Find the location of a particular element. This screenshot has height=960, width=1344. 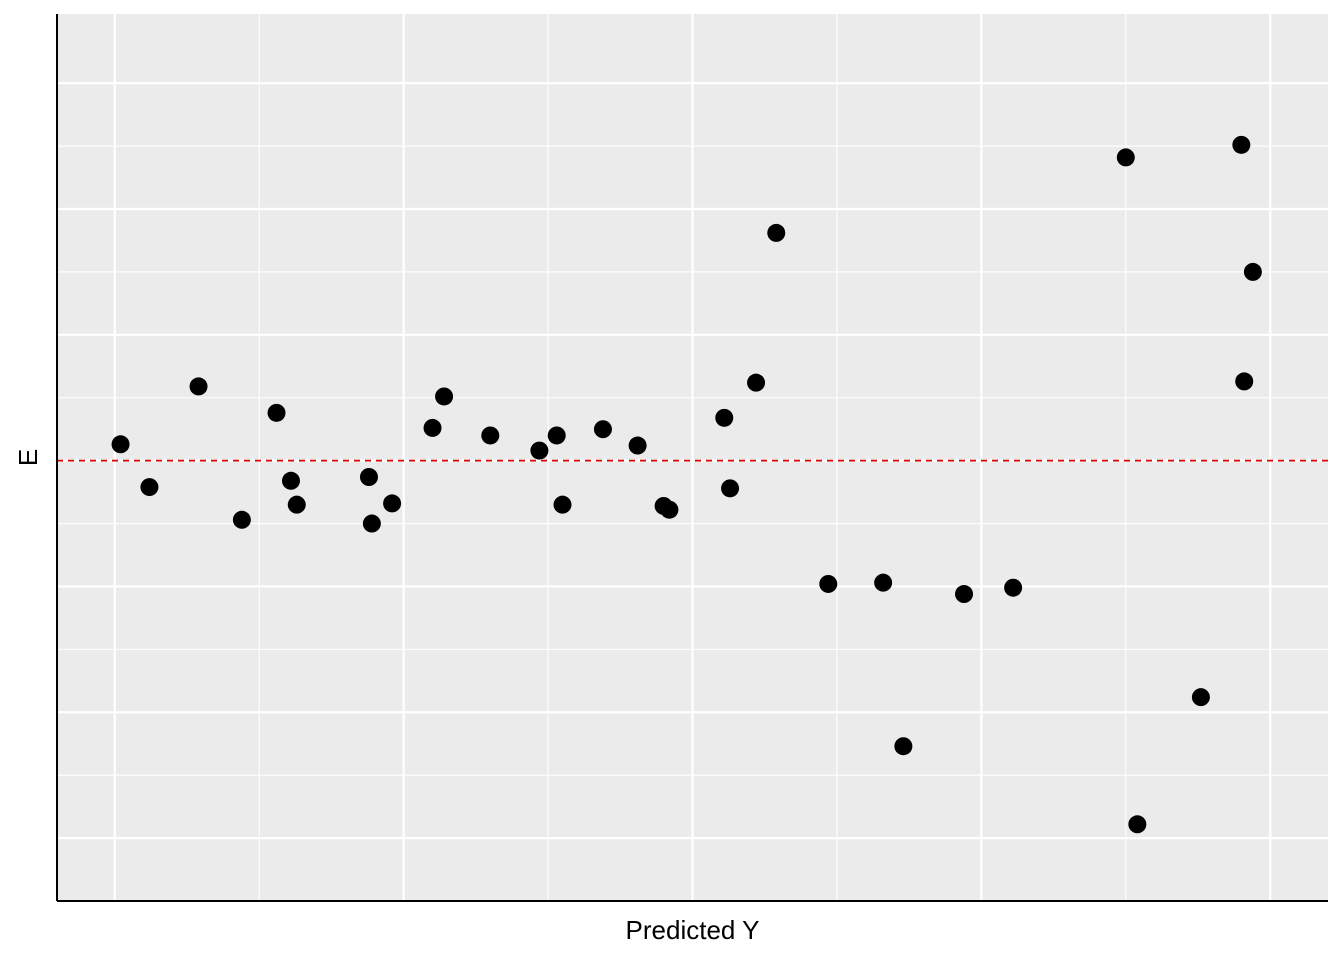

x-axis-title: Predicted Y is located at coordinates (693, 930).